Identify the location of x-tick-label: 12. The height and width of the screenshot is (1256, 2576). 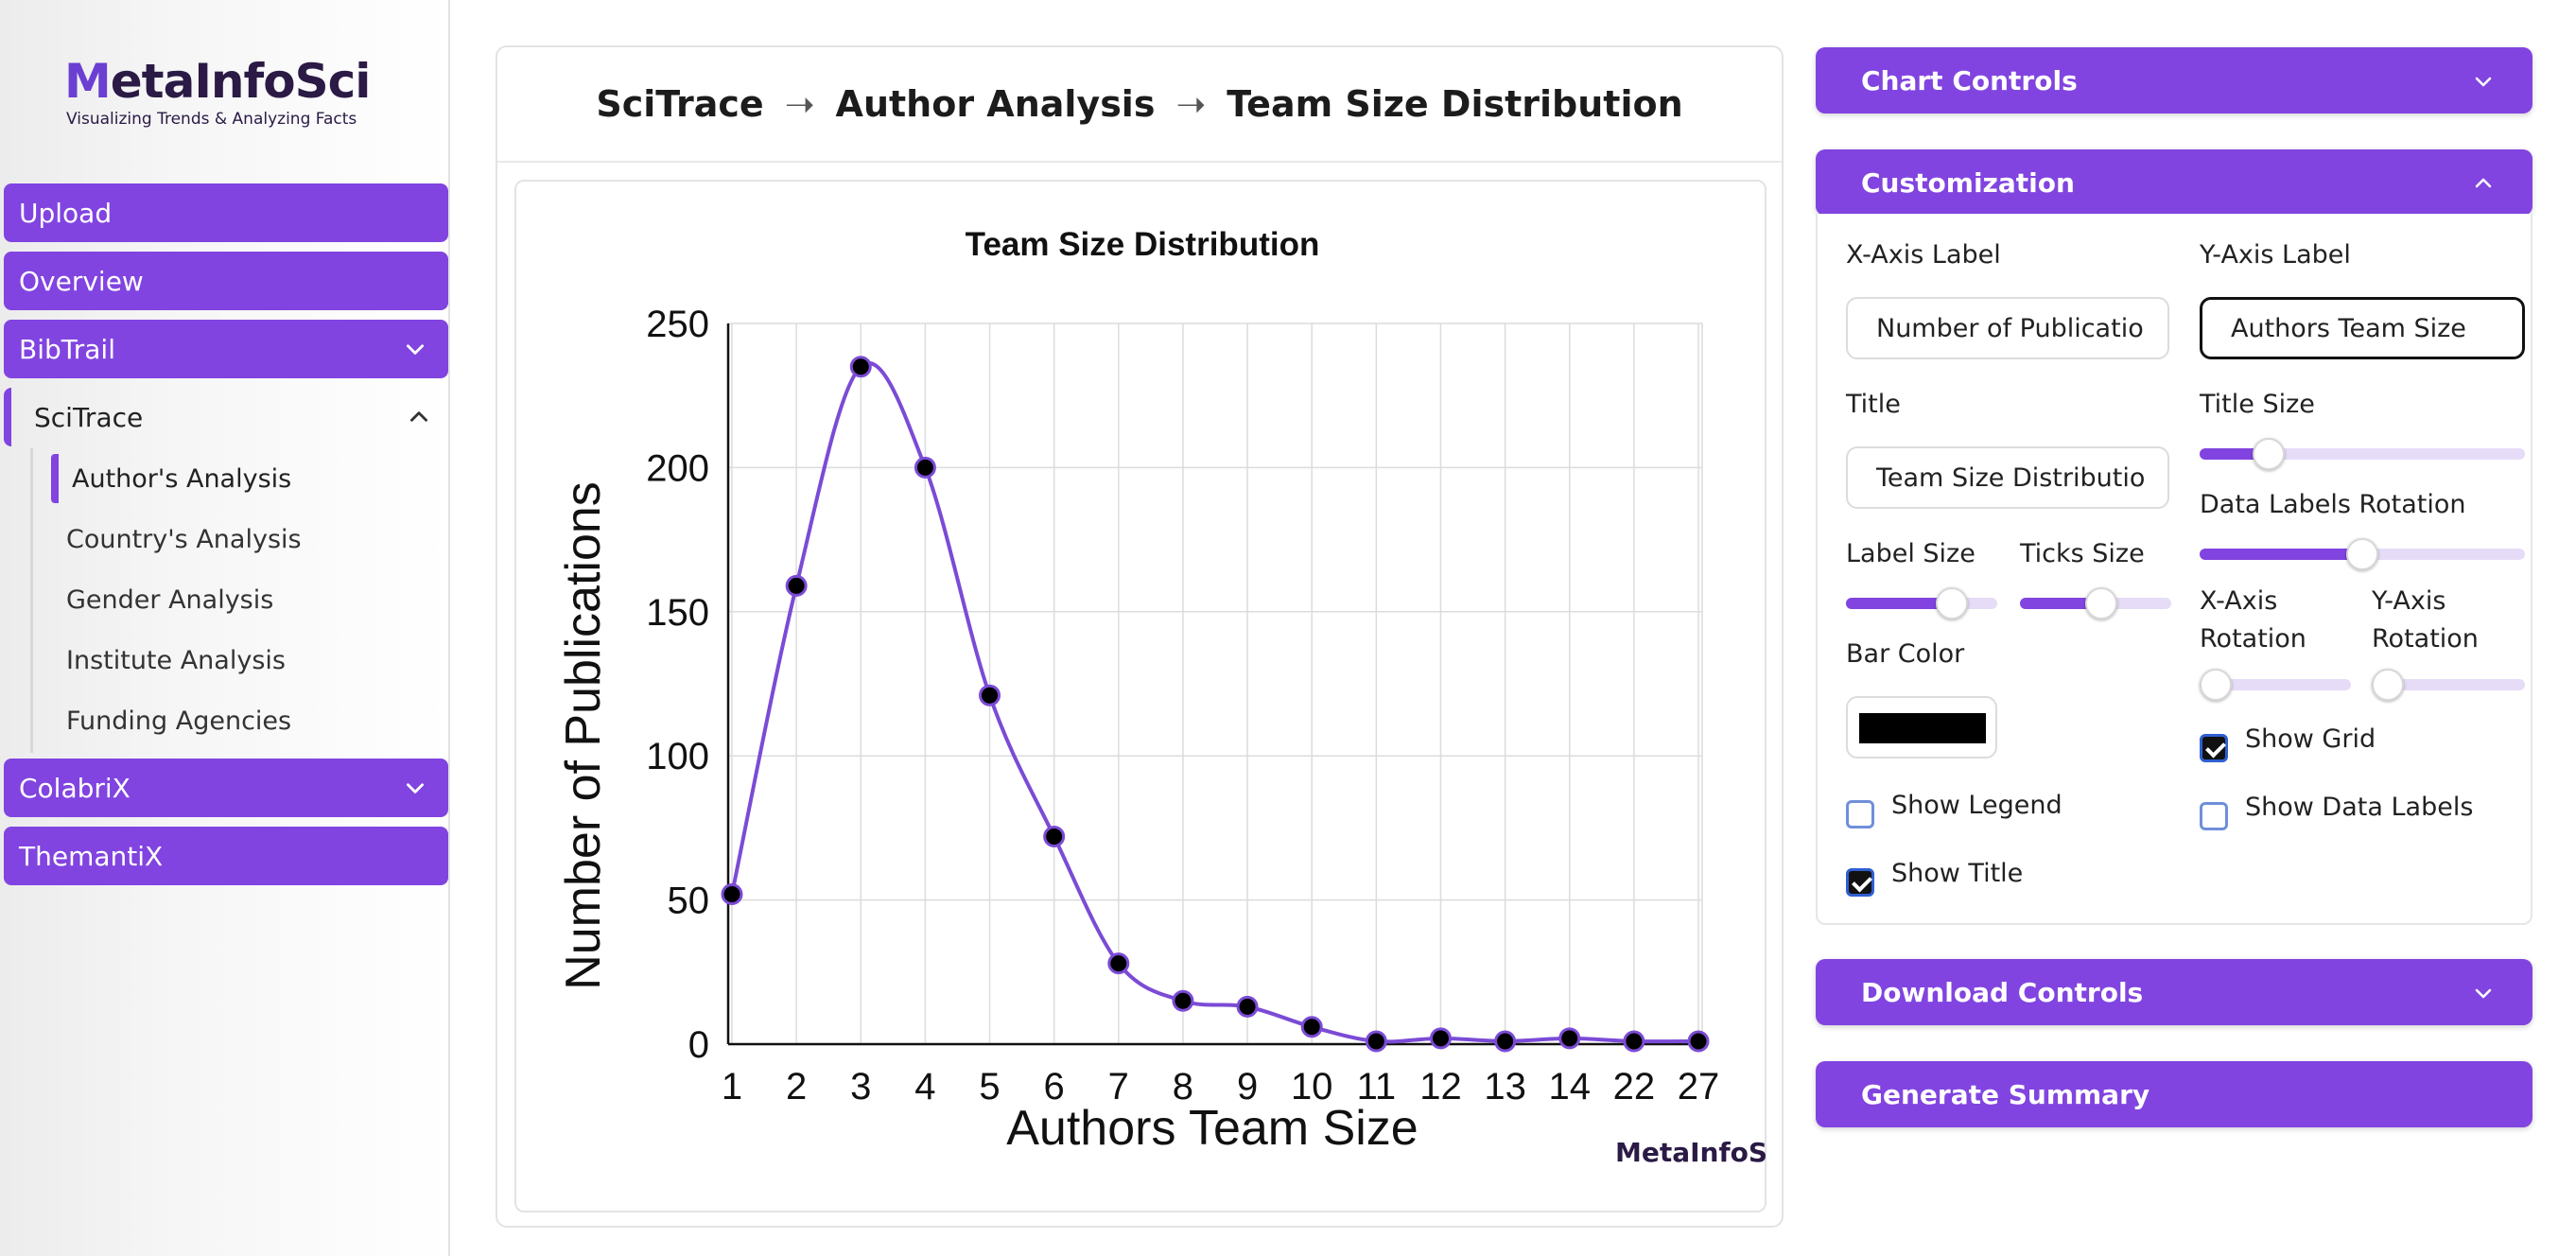
(1440, 1087).